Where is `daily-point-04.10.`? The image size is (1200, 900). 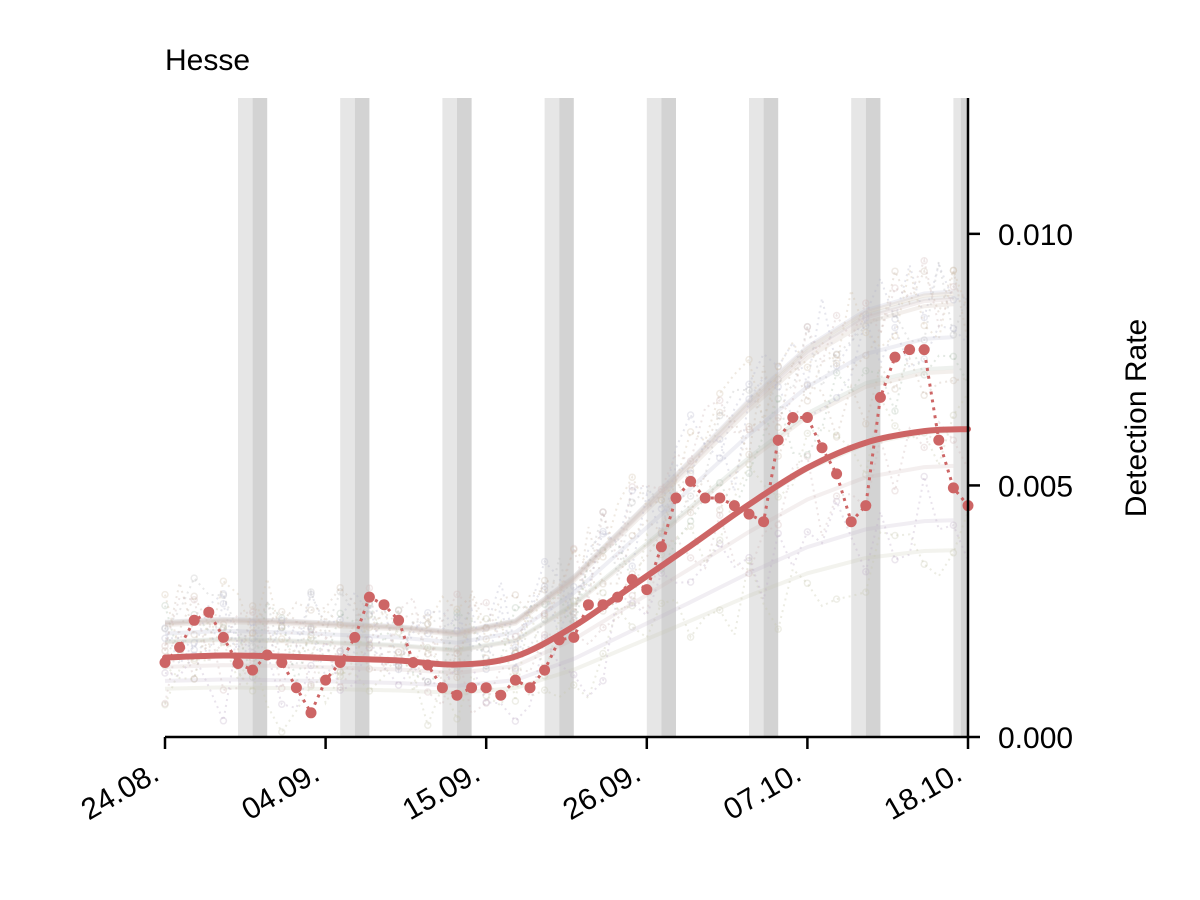
daily-point-04.10. is located at coordinates (764, 522).